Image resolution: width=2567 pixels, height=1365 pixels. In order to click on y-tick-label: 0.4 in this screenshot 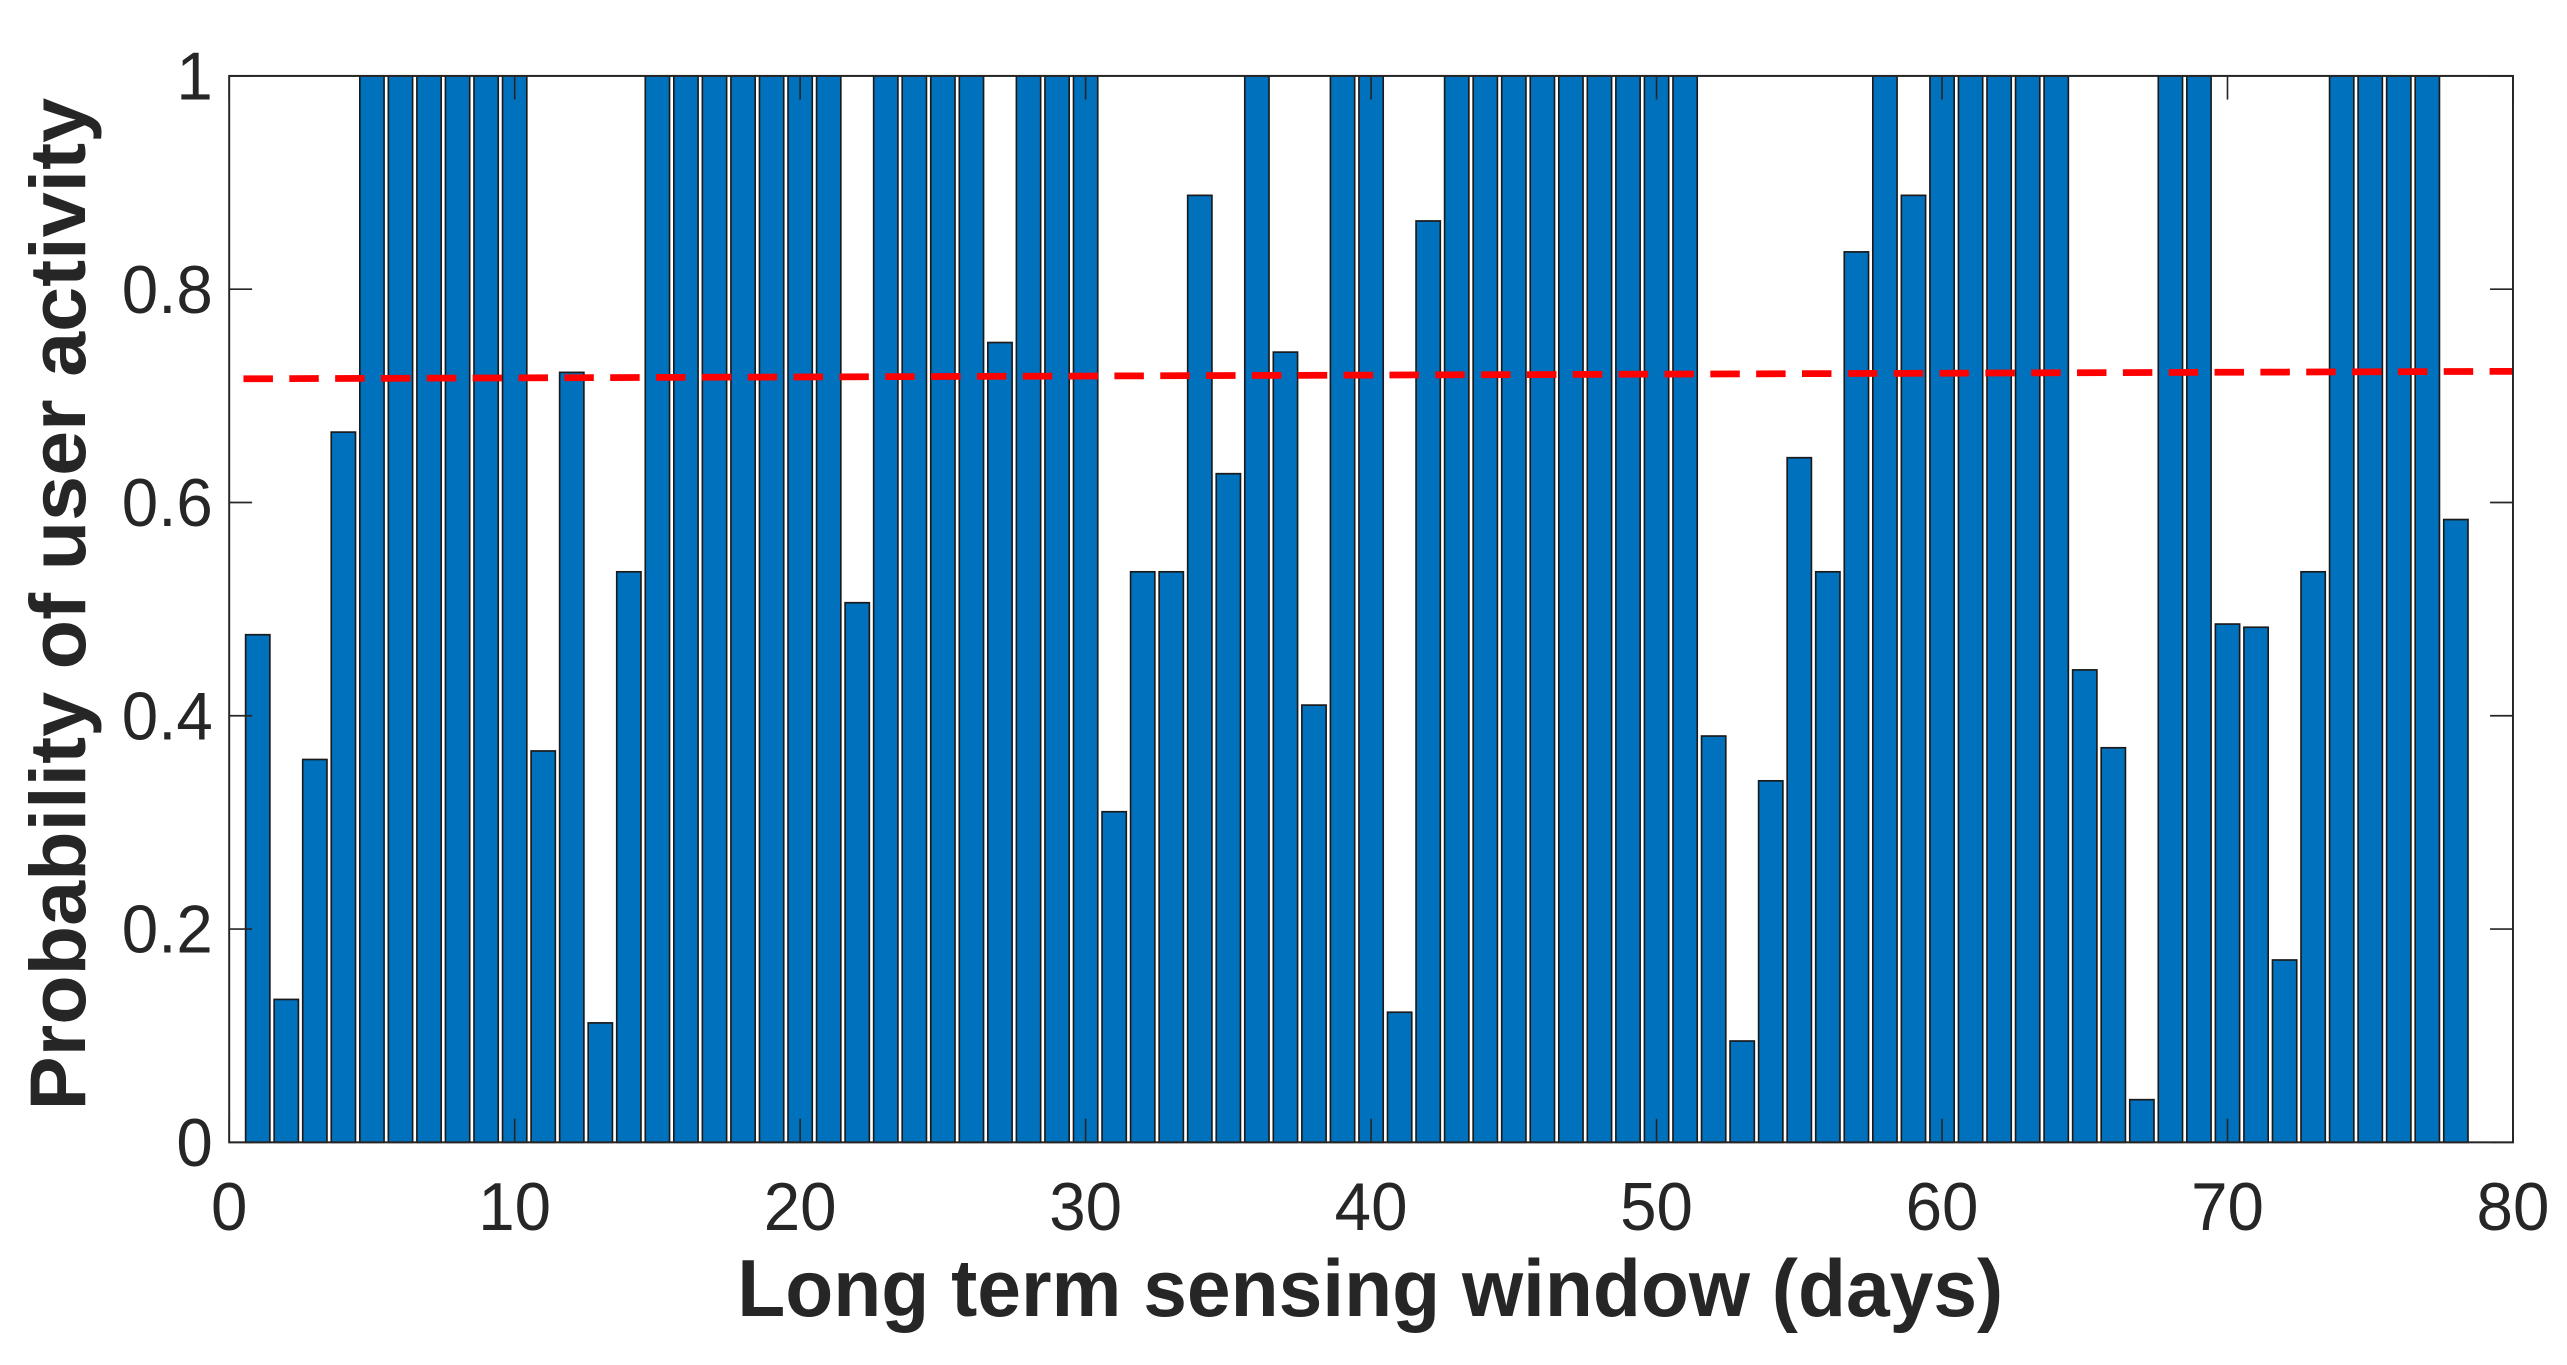, I will do `click(167, 717)`.